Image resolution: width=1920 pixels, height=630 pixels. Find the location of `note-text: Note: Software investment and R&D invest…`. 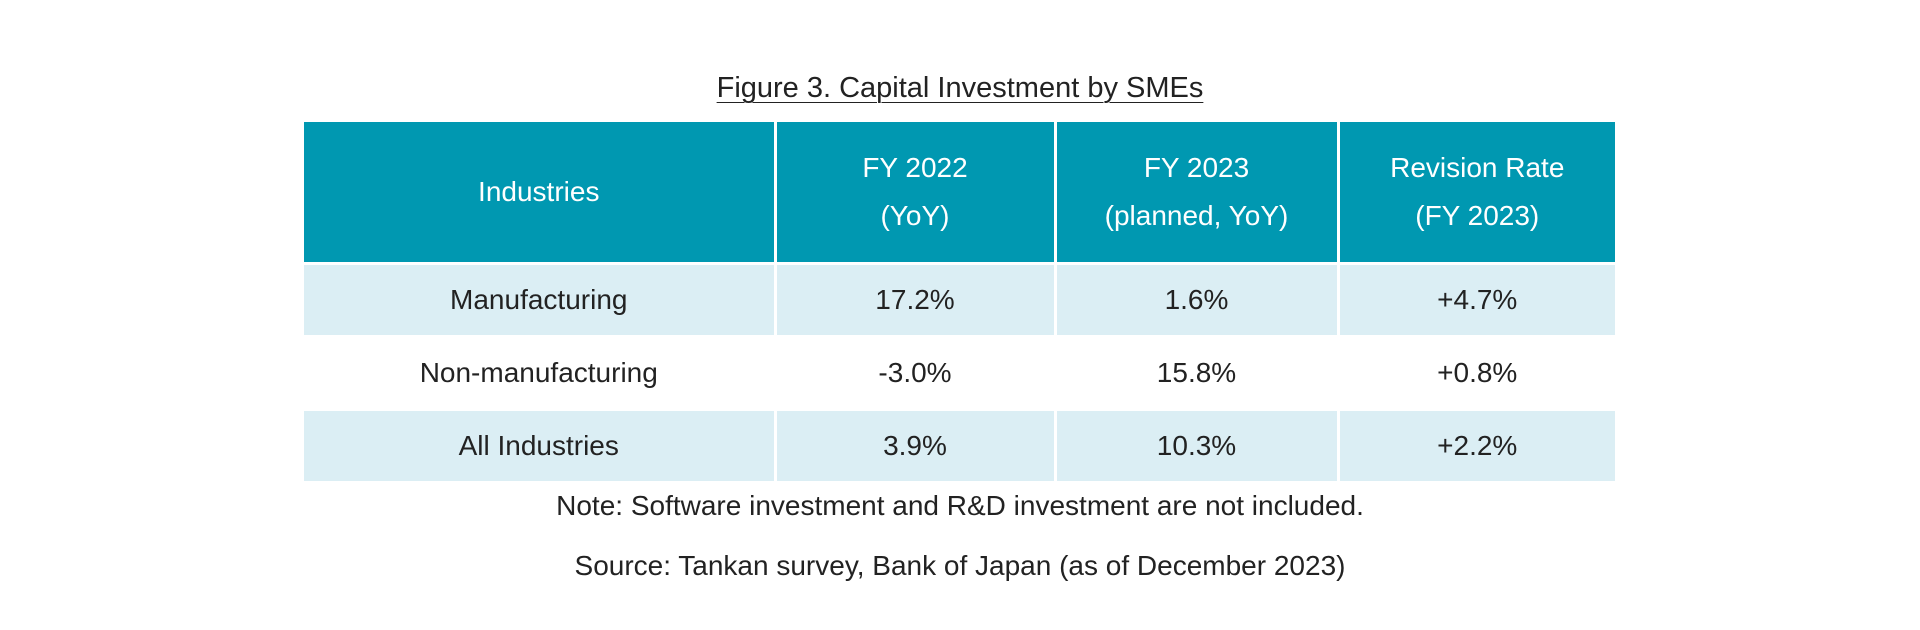

note-text: Note: Software investment and R&D invest… is located at coordinates (960, 505).